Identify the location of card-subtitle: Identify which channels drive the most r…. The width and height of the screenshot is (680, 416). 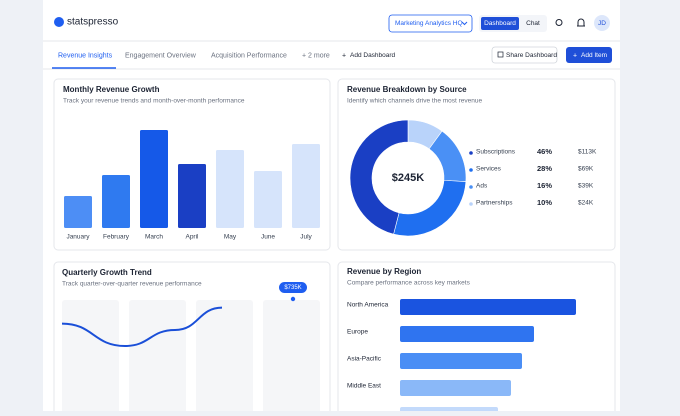
(415, 101).